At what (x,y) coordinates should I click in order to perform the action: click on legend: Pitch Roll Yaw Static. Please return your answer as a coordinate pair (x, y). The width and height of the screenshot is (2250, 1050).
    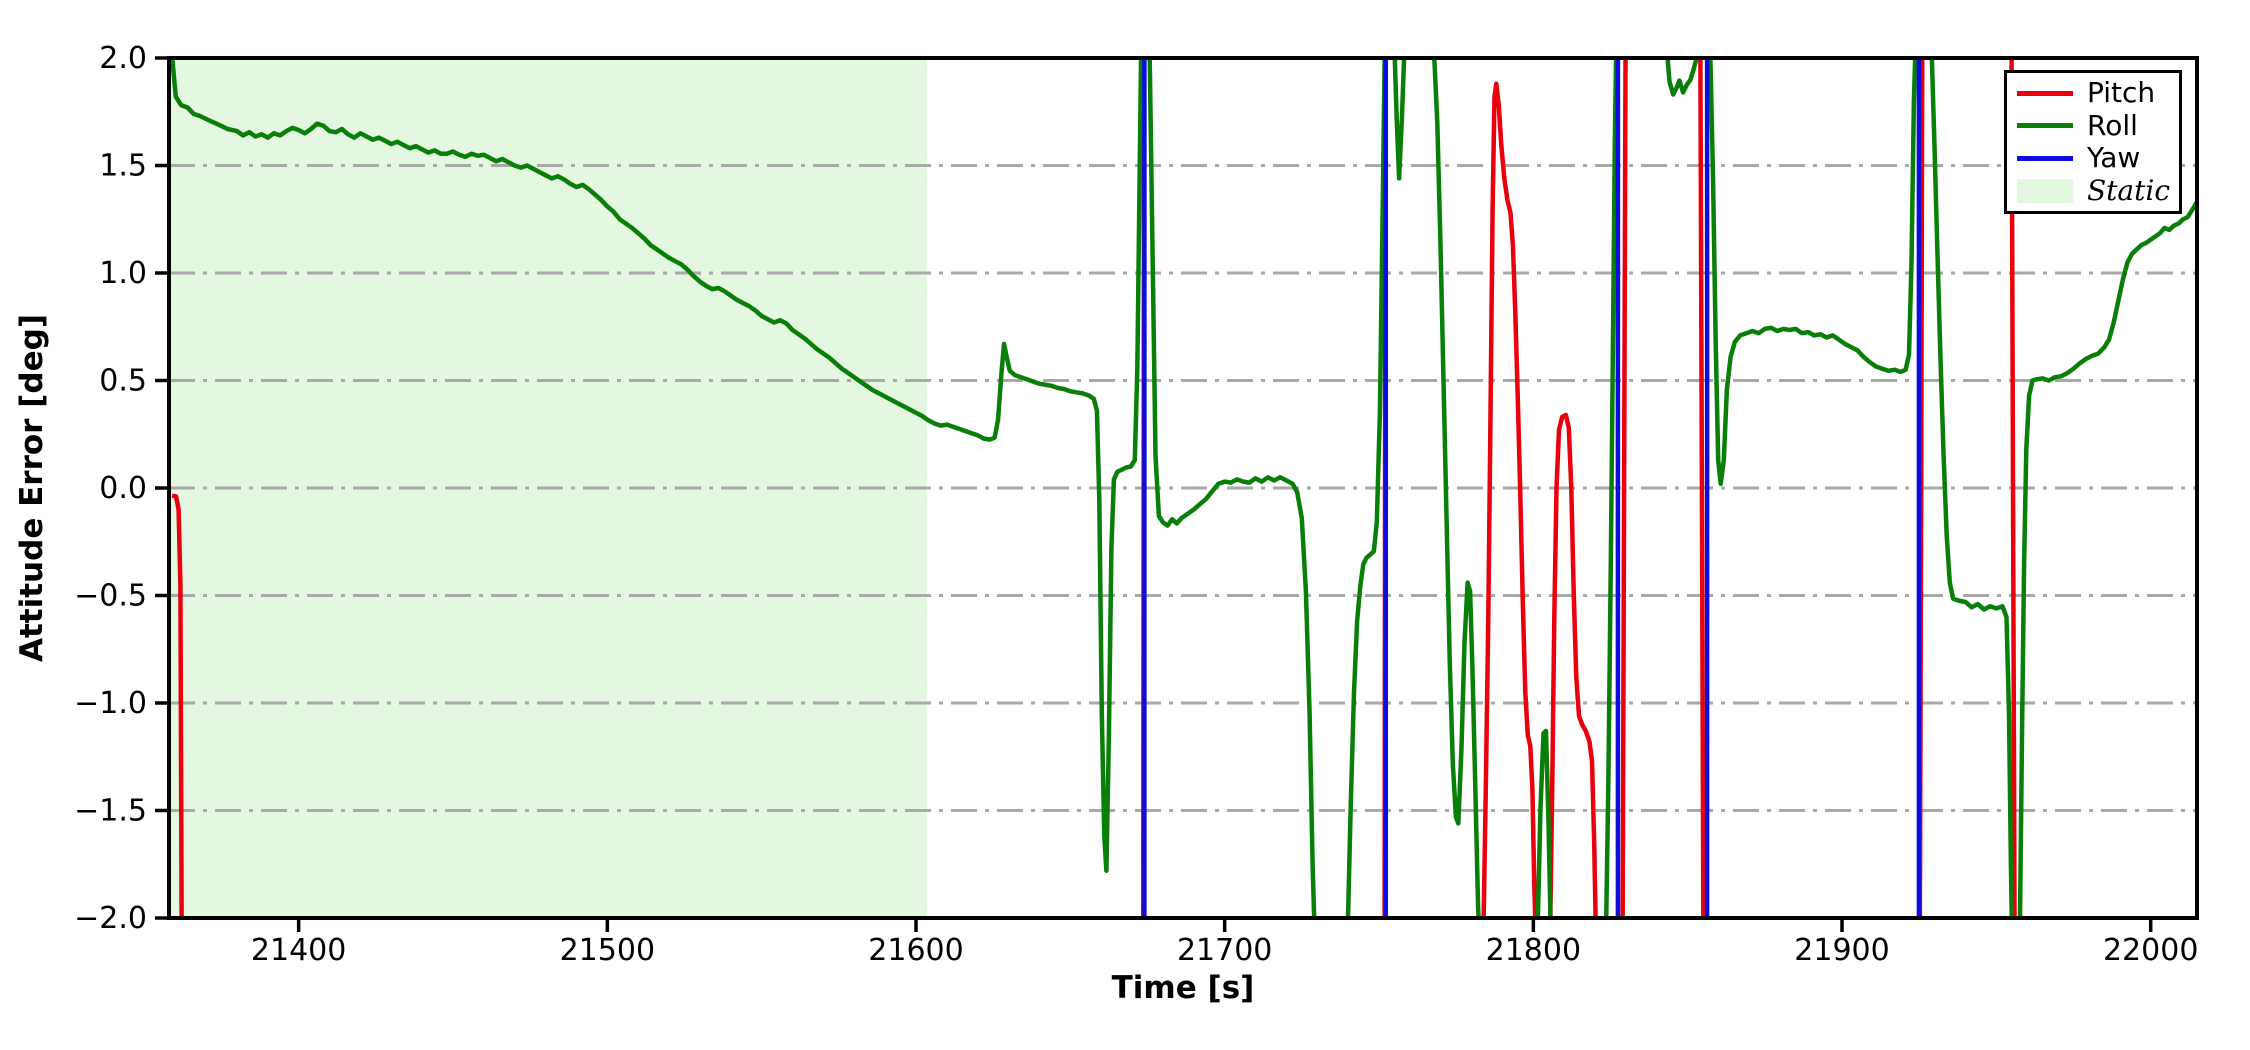
    Looking at the image, I should click on (2093, 142).